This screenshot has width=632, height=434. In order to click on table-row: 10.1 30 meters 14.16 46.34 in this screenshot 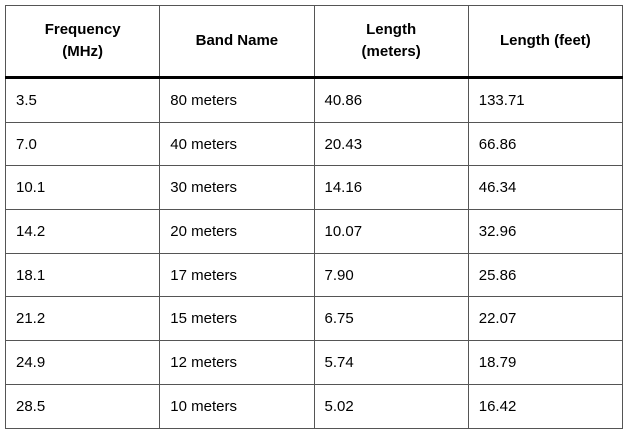, I will do `click(314, 188)`.